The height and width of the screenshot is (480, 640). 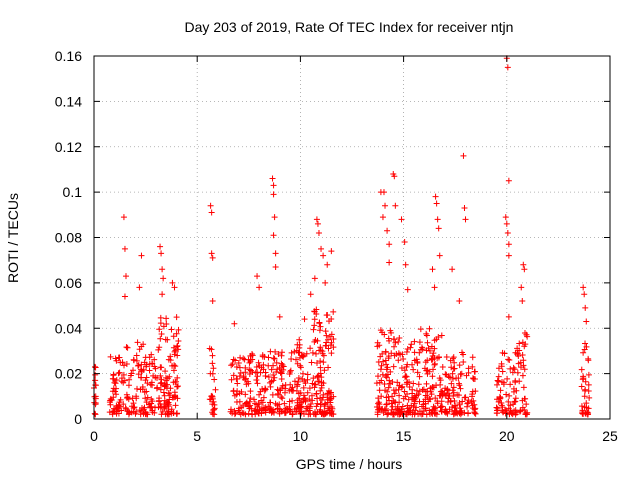 I want to click on x-tick-label: 20, so click(x=507, y=436).